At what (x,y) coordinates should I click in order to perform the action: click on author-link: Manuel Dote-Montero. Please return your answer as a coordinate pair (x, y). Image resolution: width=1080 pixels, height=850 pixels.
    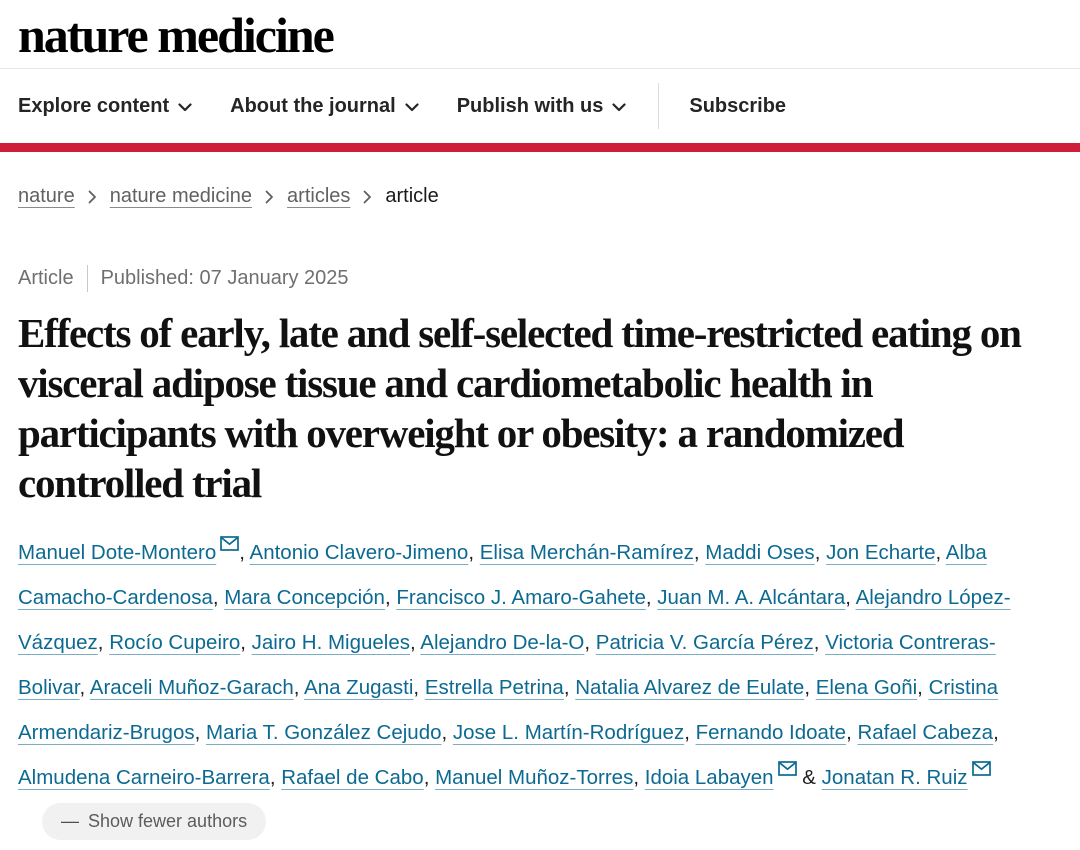
    Looking at the image, I should click on (117, 552).